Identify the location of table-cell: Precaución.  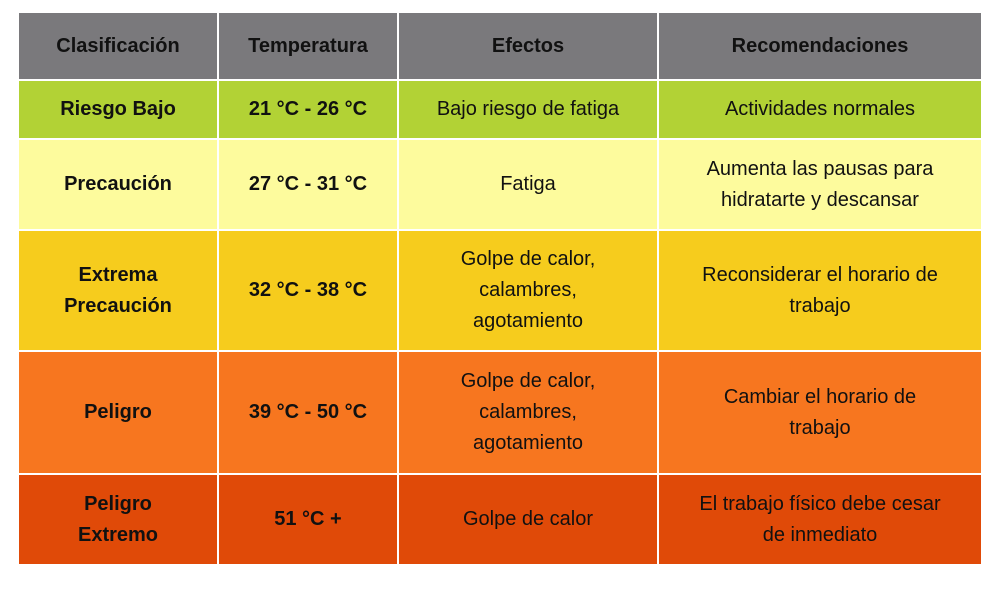
(118, 184).